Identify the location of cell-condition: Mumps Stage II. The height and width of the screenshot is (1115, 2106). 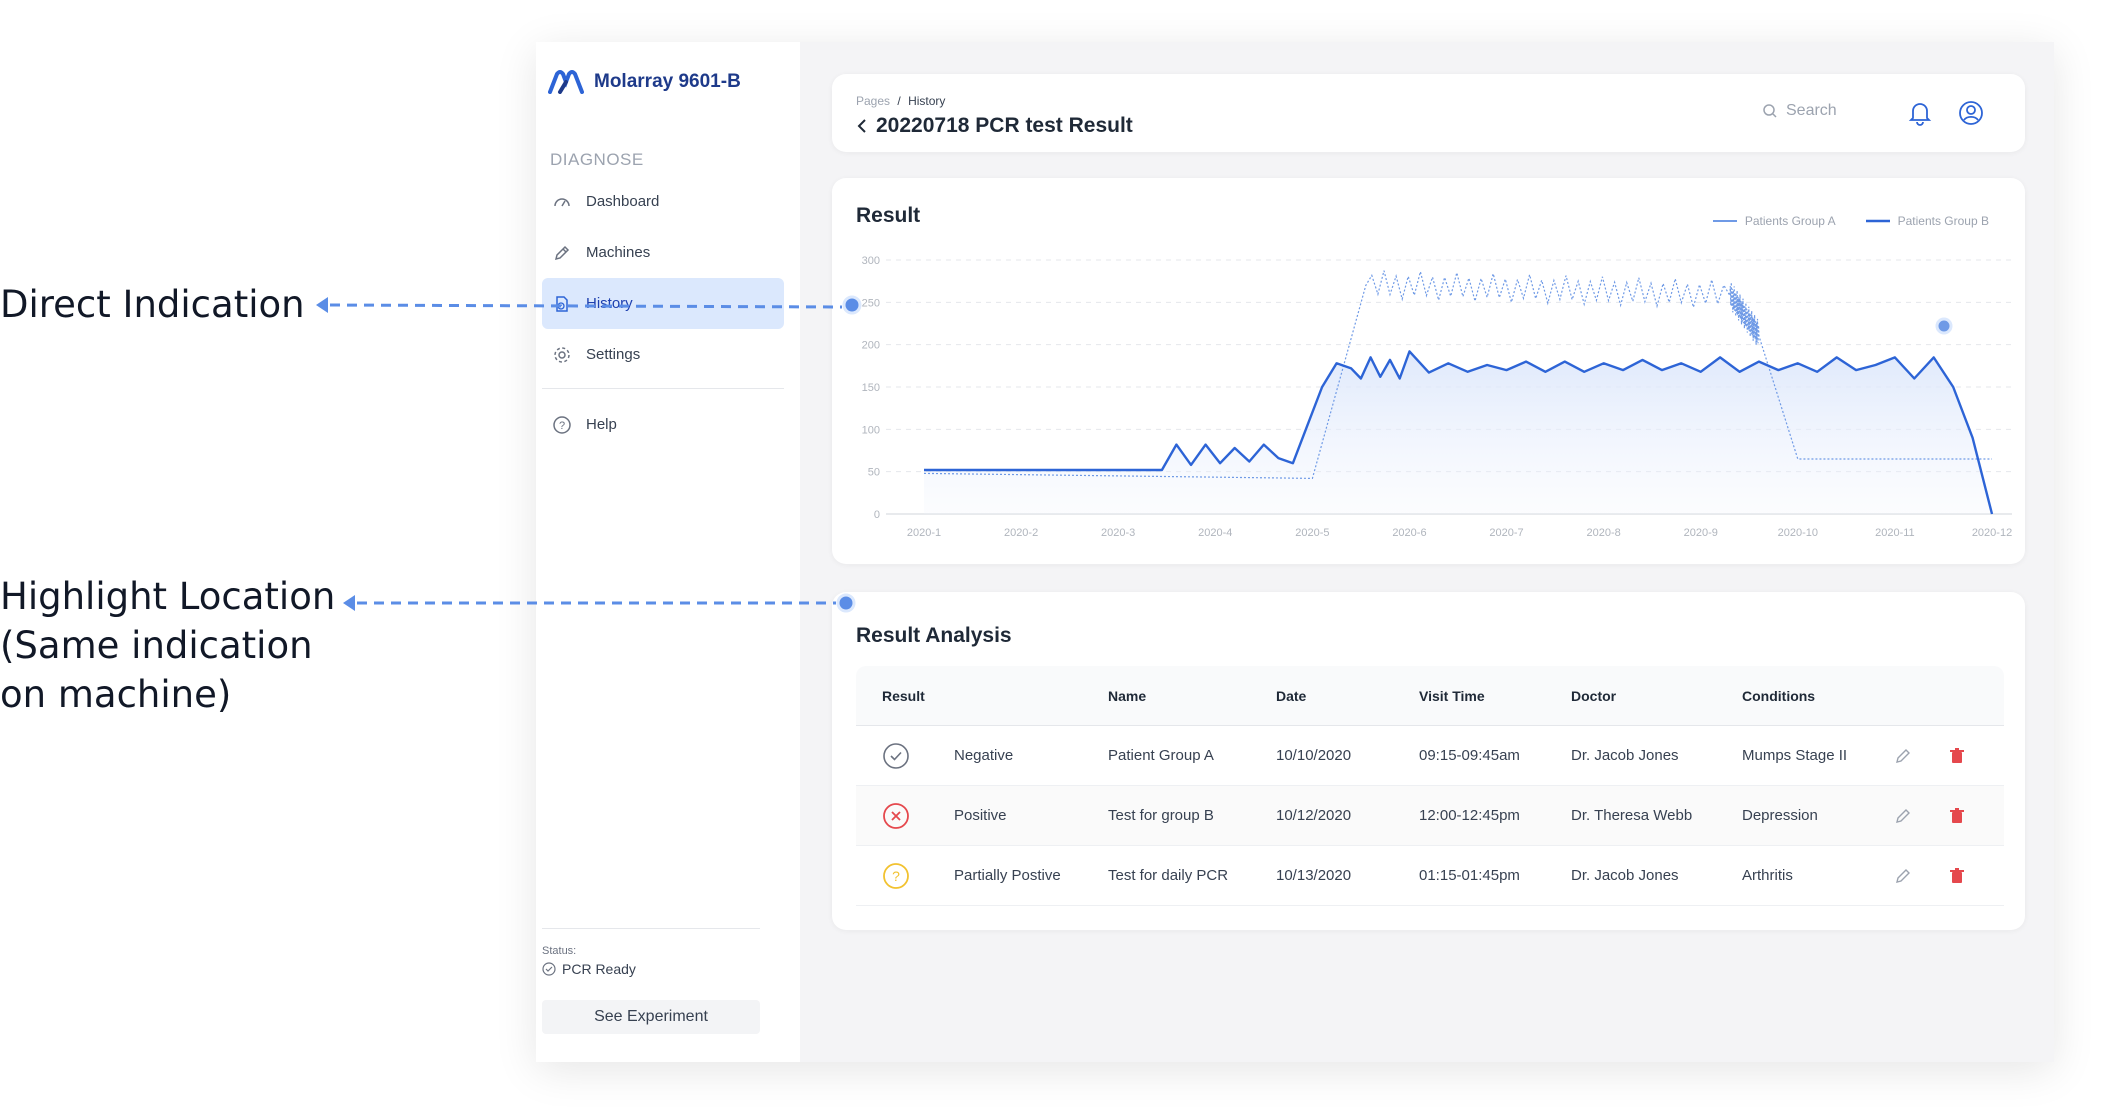
(1795, 755).